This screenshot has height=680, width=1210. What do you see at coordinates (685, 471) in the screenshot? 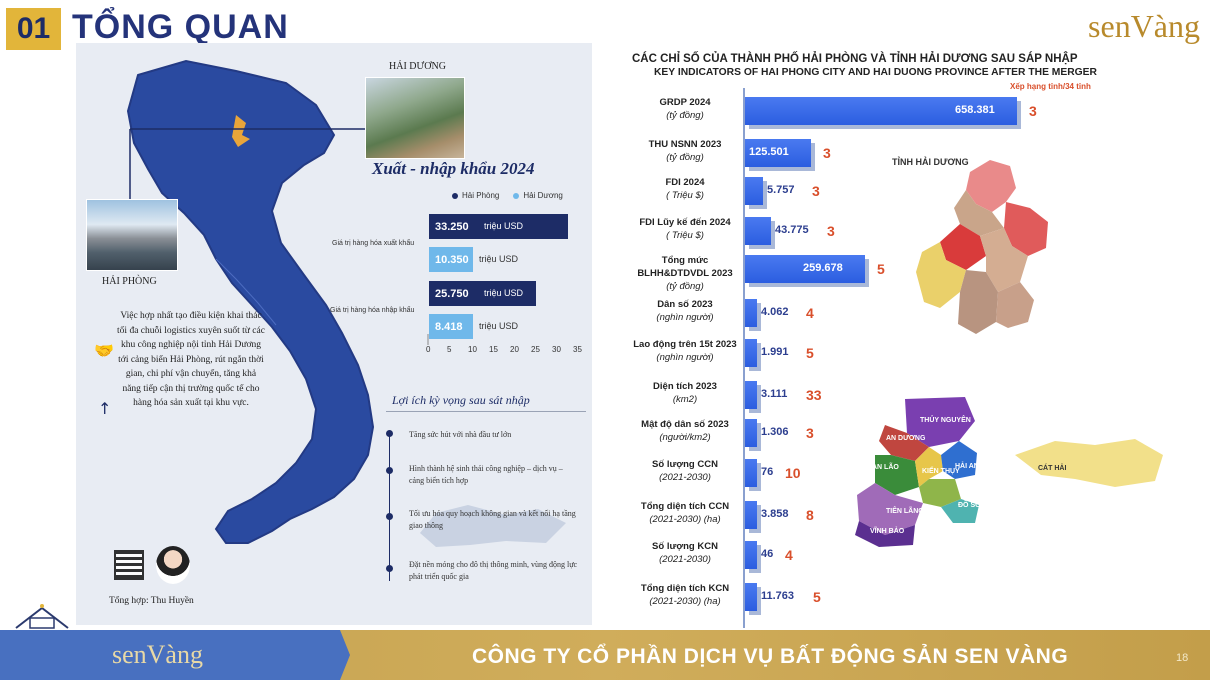
I see `indicator-label: Số lượng CCN (2021-2030)` at bounding box center [685, 471].